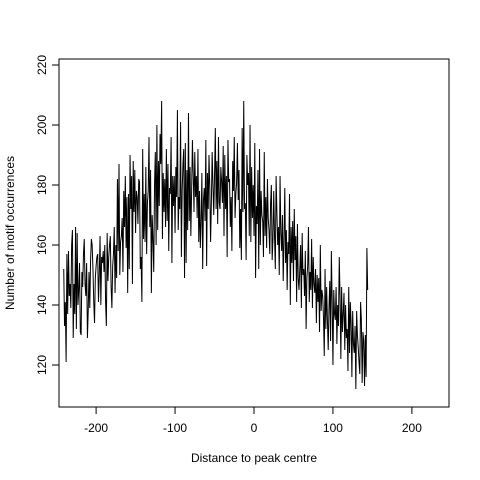 This screenshot has width=480, height=480. What do you see at coordinates (42, 305) in the screenshot?
I see `y-tick-label: 140` at bounding box center [42, 305].